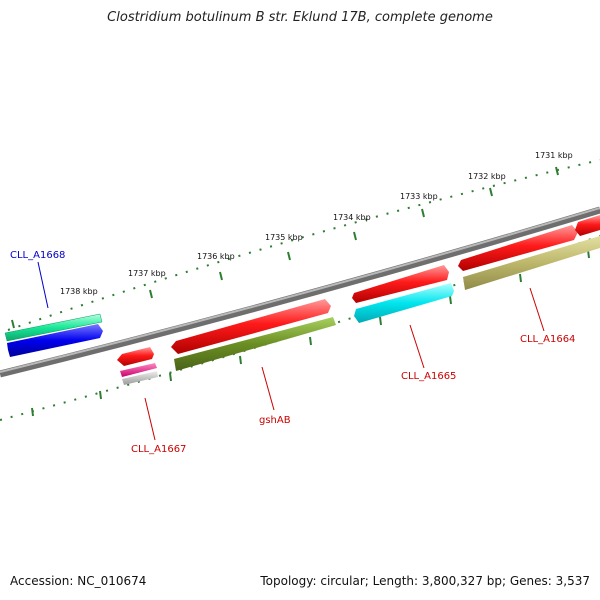 This screenshot has height=600, width=600. What do you see at coordinates (37, 255) in the screenshot?
I see `gene-label-CLL_A1668: CLL_A1668` at bounding box center [37, 255].